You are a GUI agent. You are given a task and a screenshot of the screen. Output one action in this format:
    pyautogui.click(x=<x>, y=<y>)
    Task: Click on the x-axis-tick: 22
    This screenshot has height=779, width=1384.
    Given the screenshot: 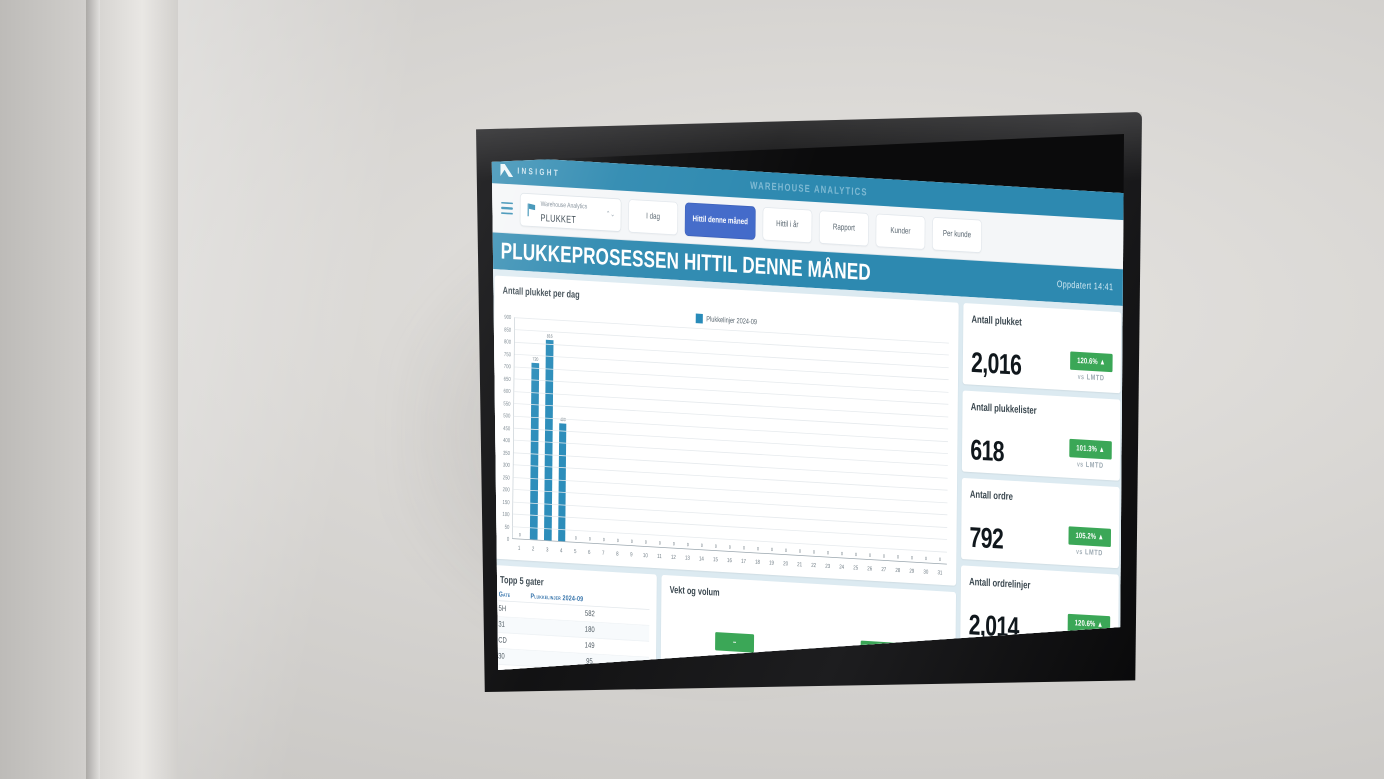 What is the action you would take?
    pyautogui.click(x=814, y=565)
    